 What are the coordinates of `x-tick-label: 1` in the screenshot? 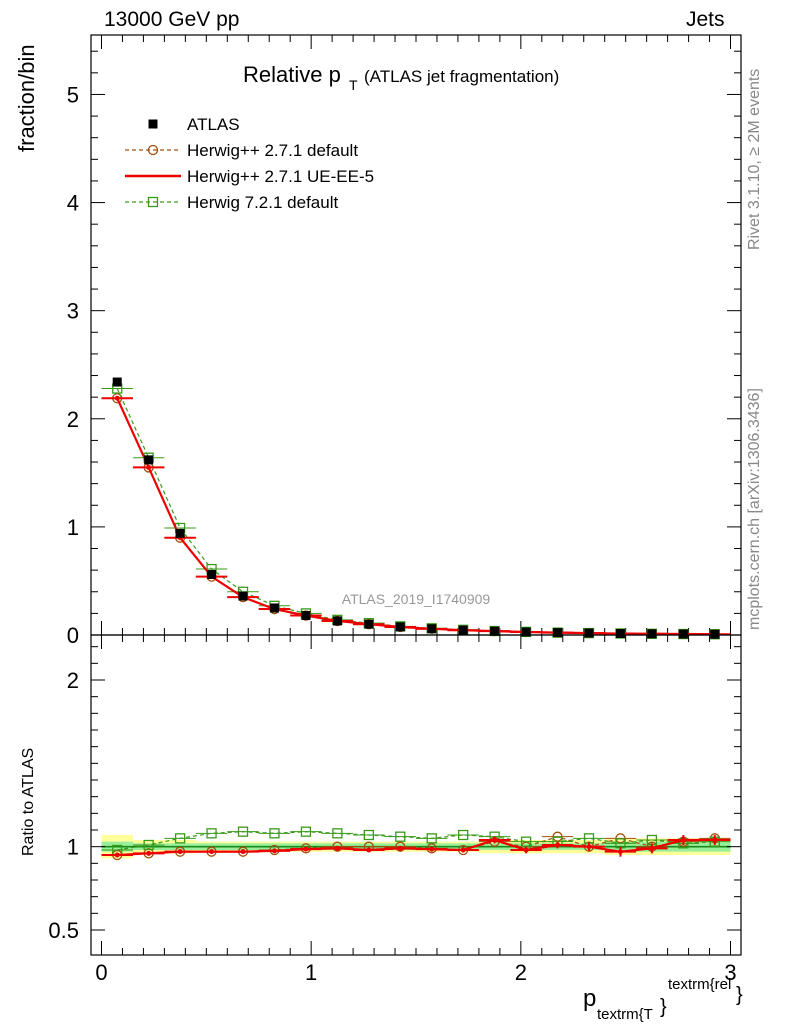 It's located at (311, 972).